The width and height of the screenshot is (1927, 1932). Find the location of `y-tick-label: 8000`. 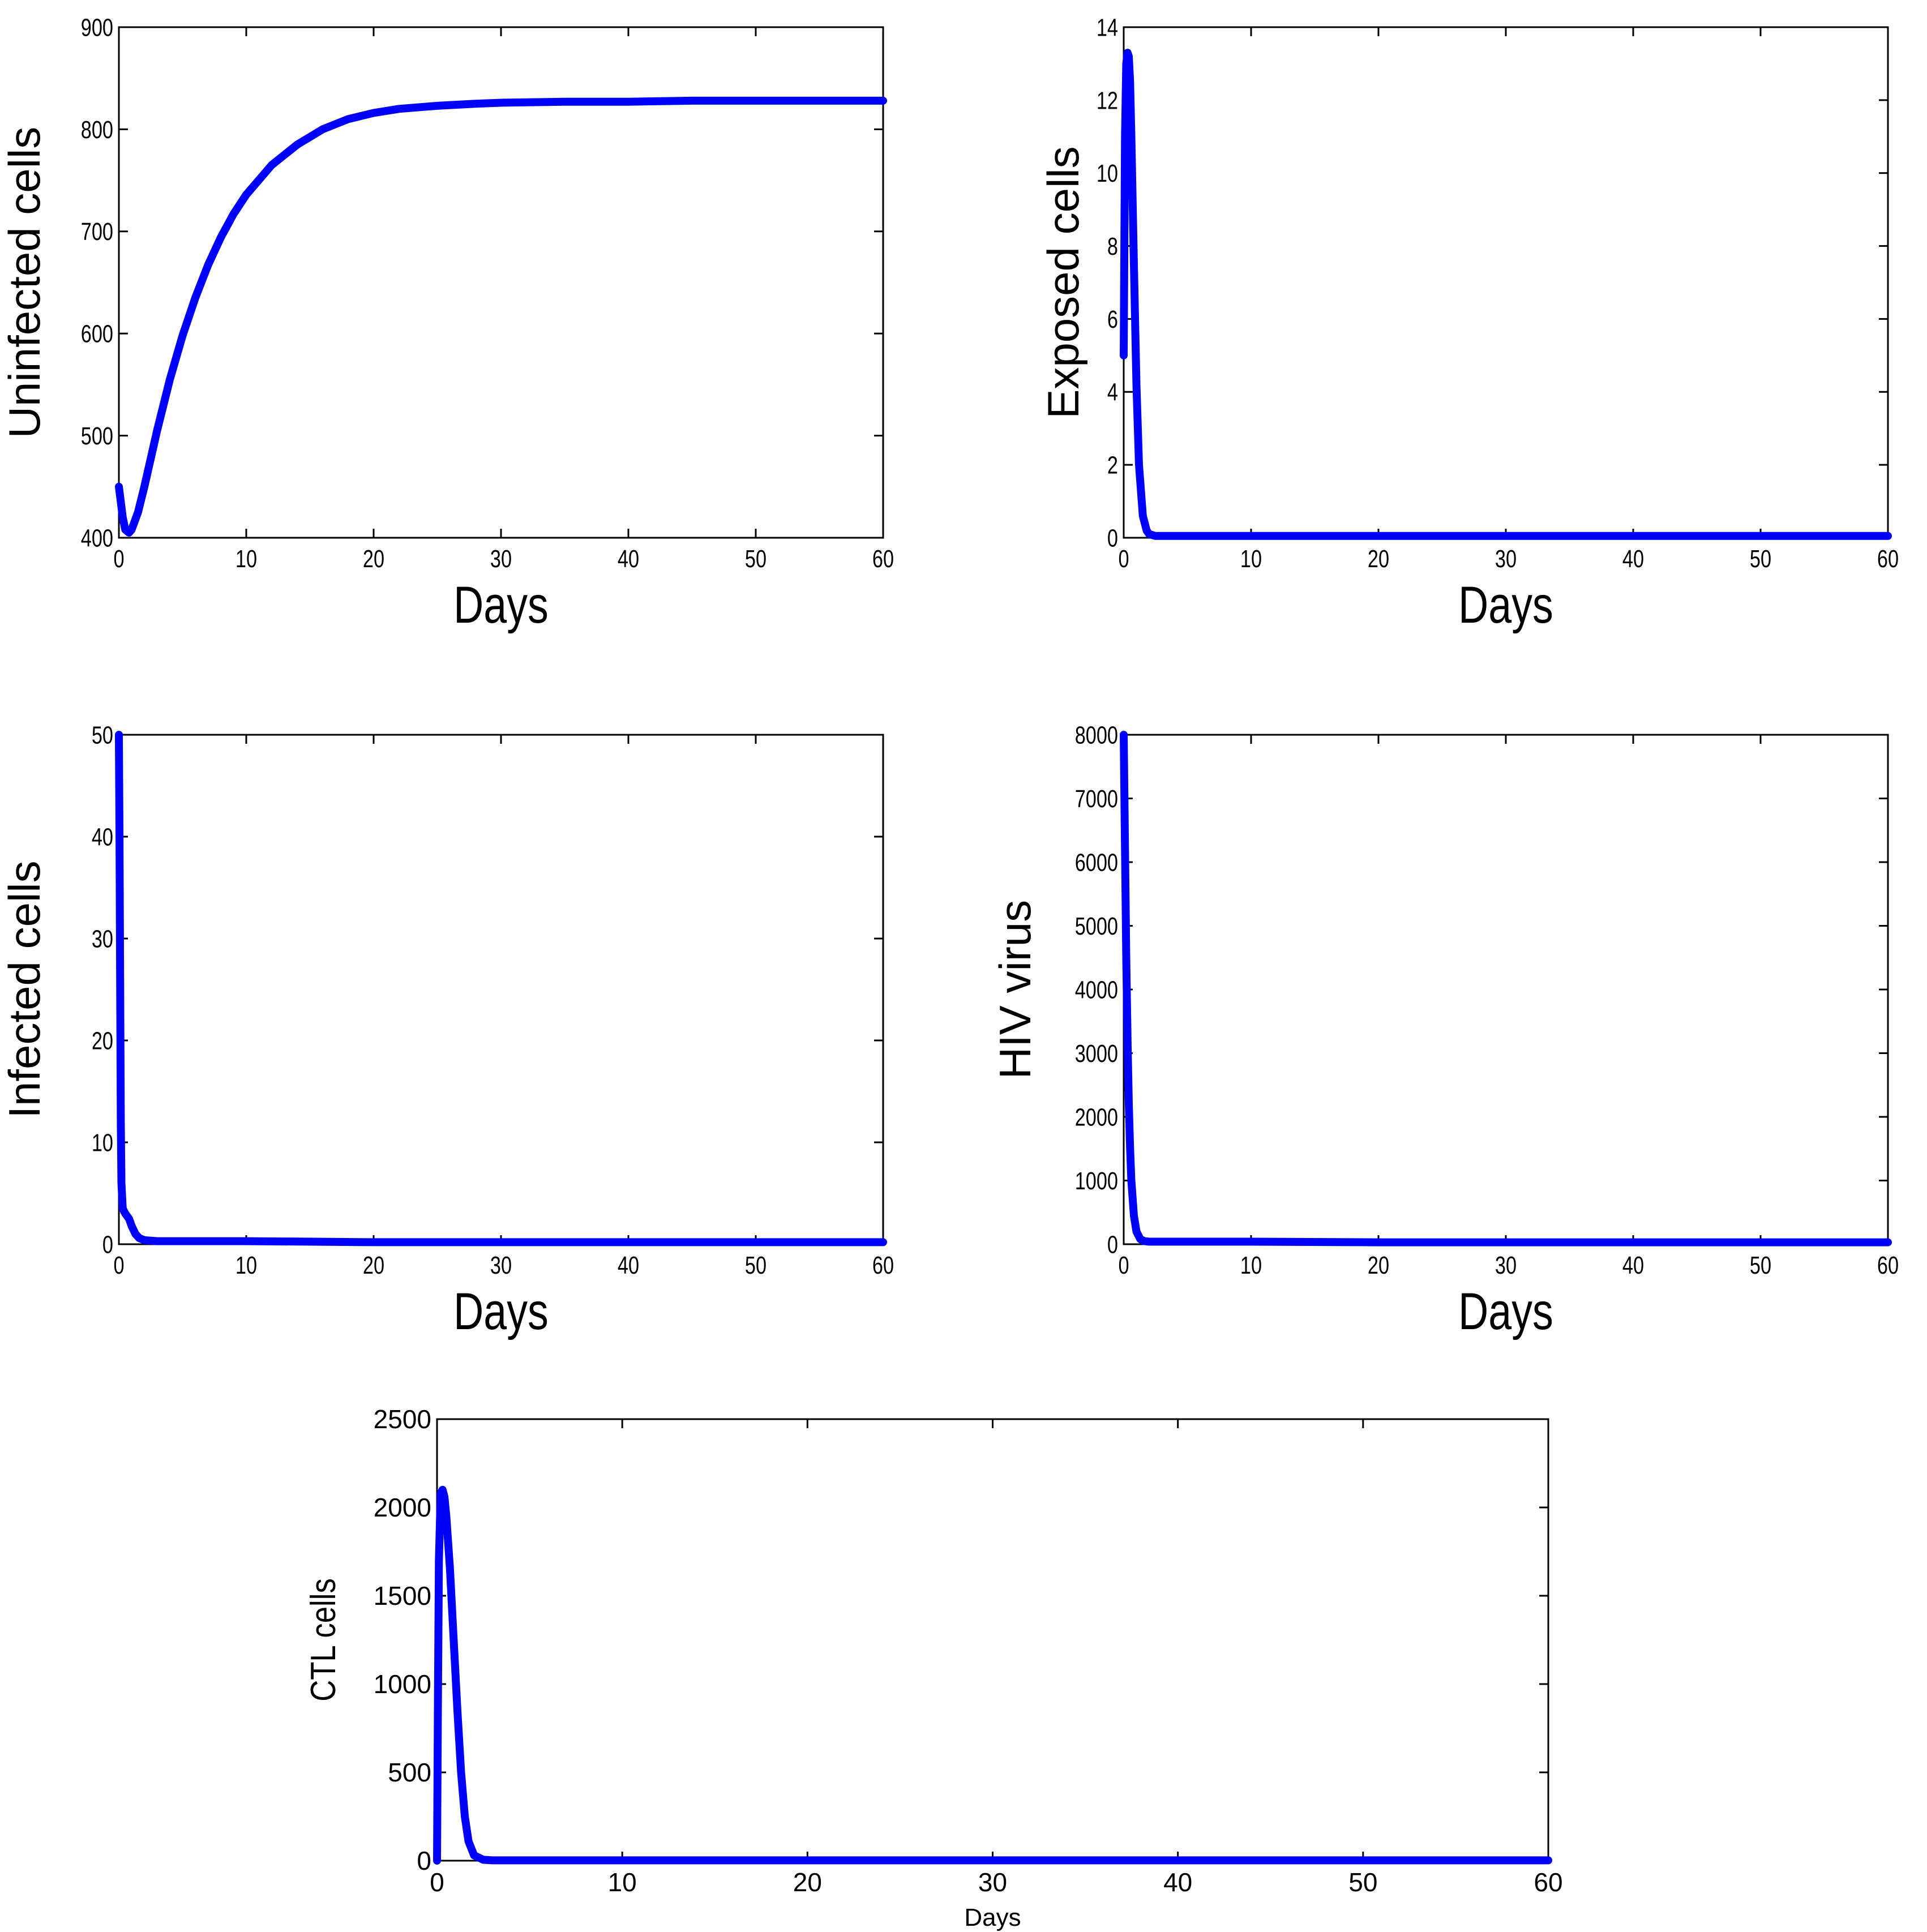

y-tick-label: 8000 is located at coordinates (1096, 735).